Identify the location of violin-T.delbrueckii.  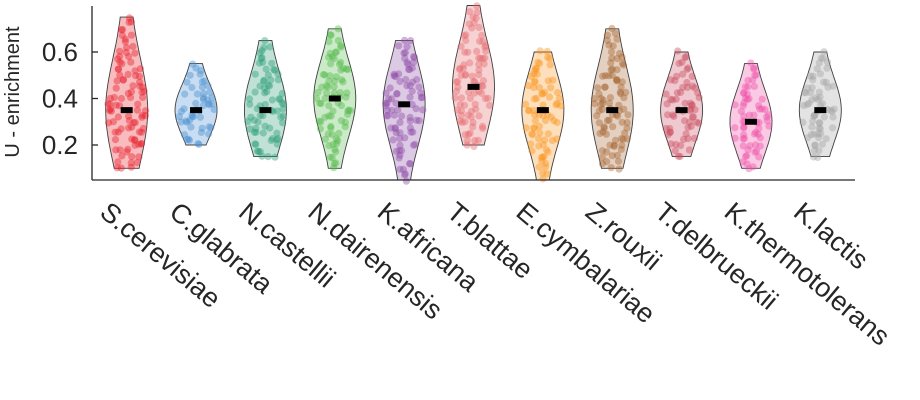
(682, 104).